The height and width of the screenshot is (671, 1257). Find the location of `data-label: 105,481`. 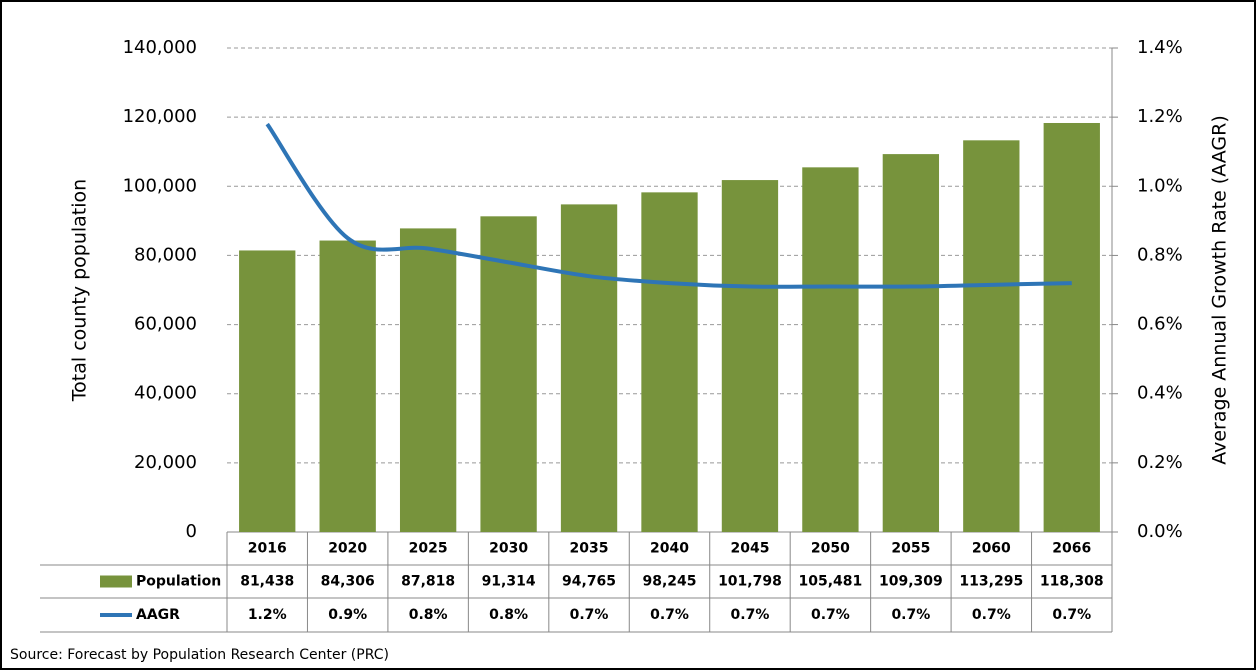

data-label: 105,481 is located at coordinates (831, 582).